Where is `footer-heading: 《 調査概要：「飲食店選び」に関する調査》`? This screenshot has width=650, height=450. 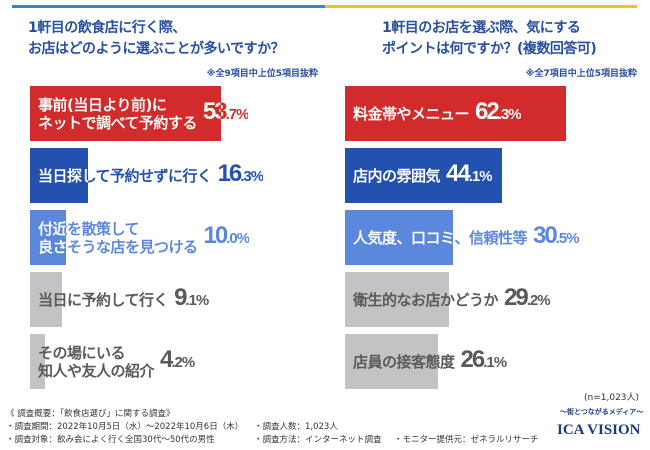
footer-heading: 《 調査概要：「飲食店選び」に関する調査》 is located at coordinates (90, 414).